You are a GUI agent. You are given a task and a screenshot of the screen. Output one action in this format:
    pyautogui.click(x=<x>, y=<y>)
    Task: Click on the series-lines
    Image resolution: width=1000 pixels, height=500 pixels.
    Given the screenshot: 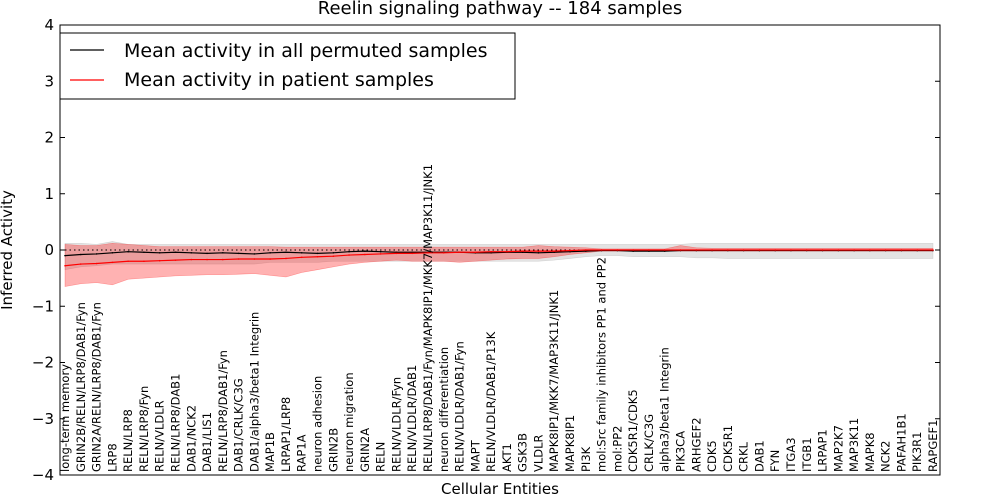 What is the action you would take?
    pyautogui.click(x=499, y=258)
    